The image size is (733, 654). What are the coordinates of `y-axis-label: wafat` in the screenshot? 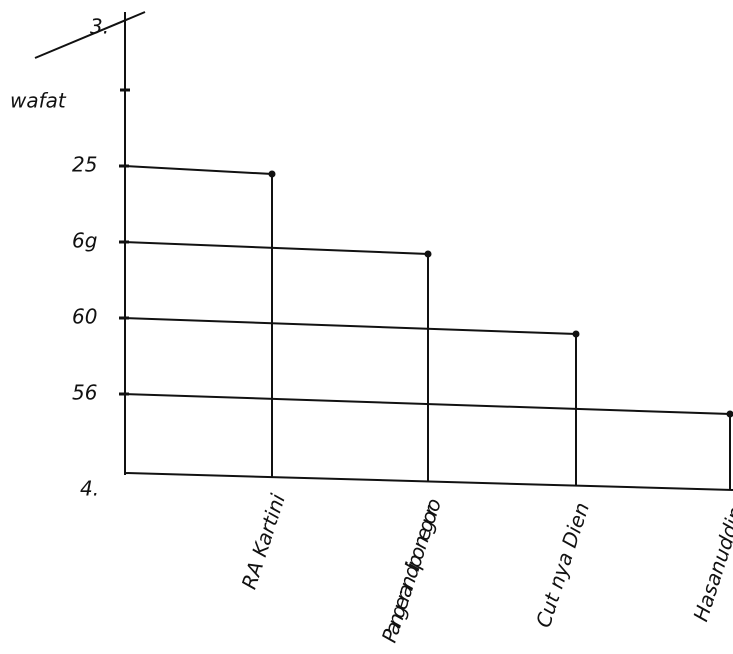 It's located at (38, 101).